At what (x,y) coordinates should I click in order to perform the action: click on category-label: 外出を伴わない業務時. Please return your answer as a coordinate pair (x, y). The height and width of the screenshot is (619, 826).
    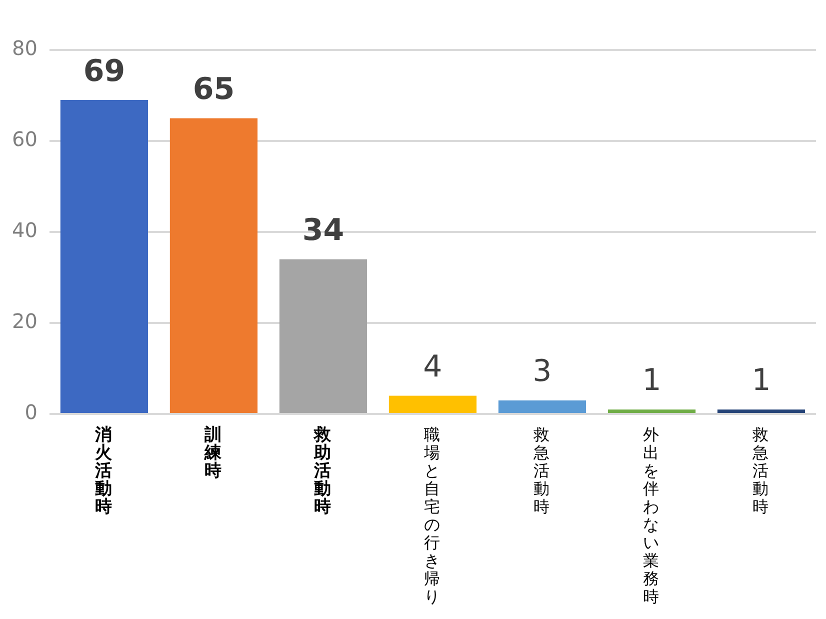
    Looking at the image, I should click on (651, 515).